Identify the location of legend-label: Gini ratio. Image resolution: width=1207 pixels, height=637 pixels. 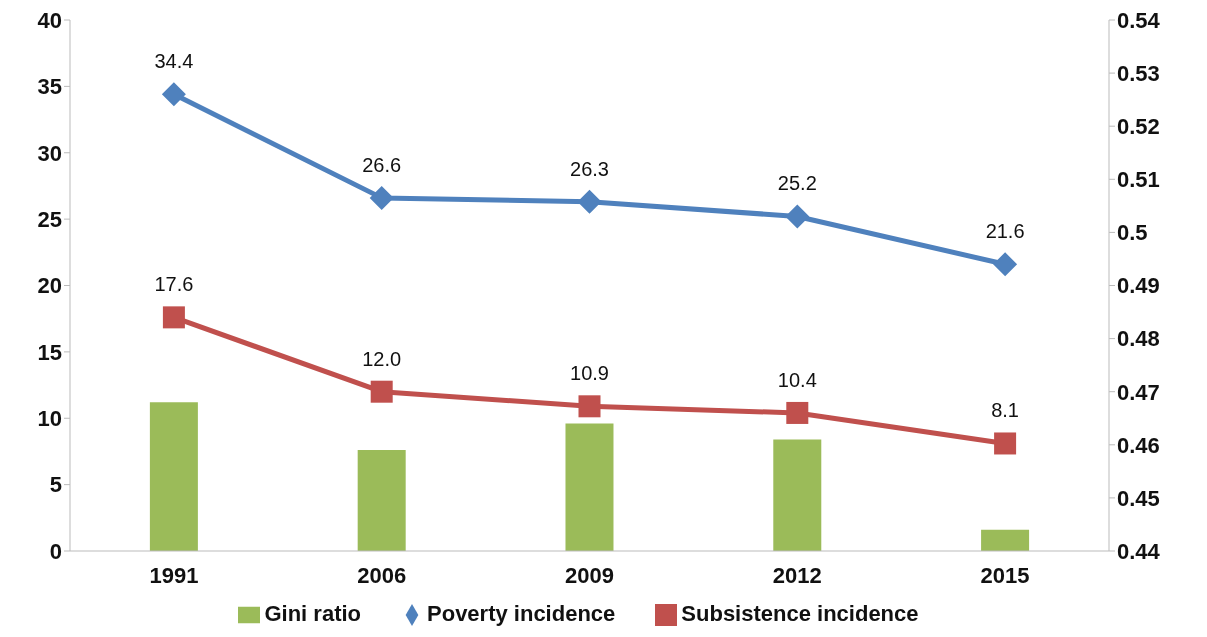
(313, 613).